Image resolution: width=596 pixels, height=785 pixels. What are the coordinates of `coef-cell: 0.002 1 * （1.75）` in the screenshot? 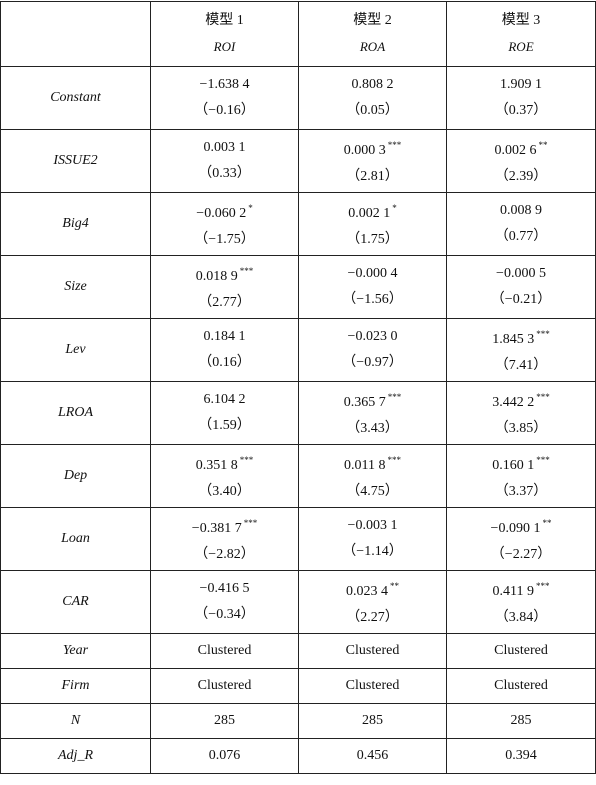 It's located at (372, 224).